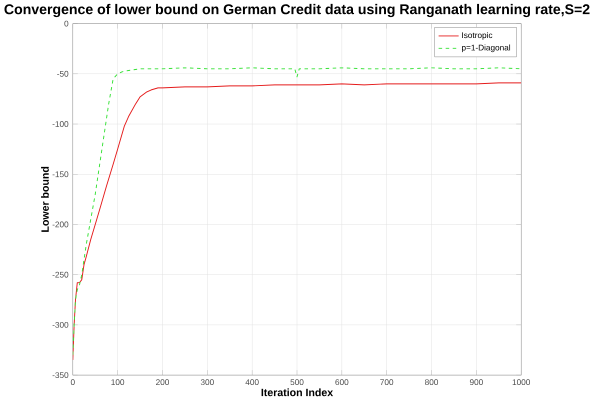  Describe the element at coordinates (72, 382) in the screenshot. I see `x-tick-label: 0` at that location.